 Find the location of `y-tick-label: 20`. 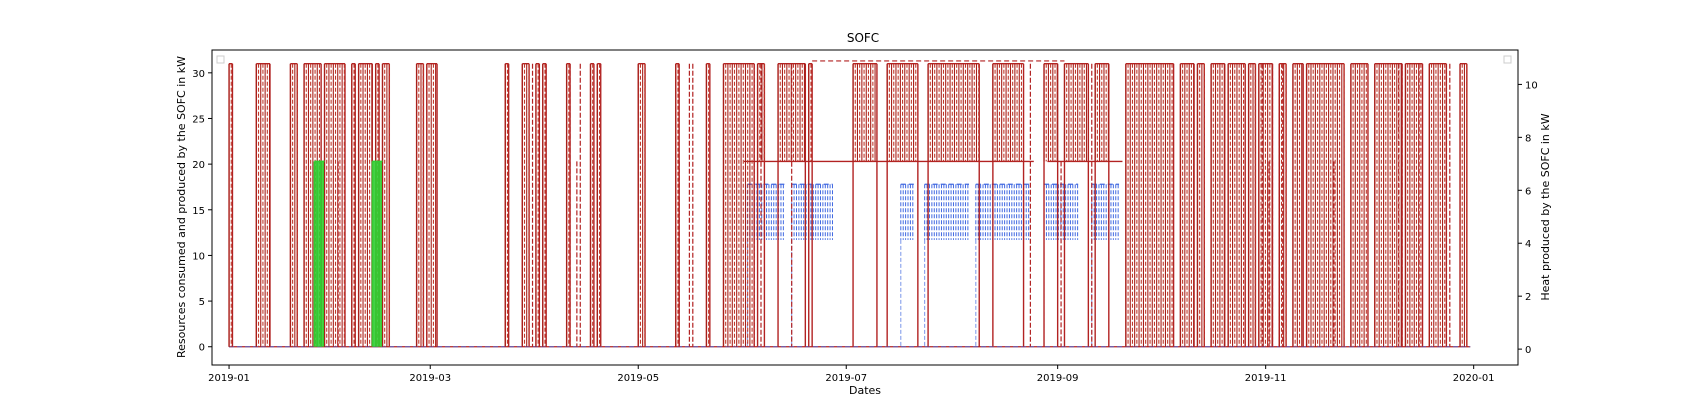

y-tick-label: 20 is located at coordinates (198, 165).